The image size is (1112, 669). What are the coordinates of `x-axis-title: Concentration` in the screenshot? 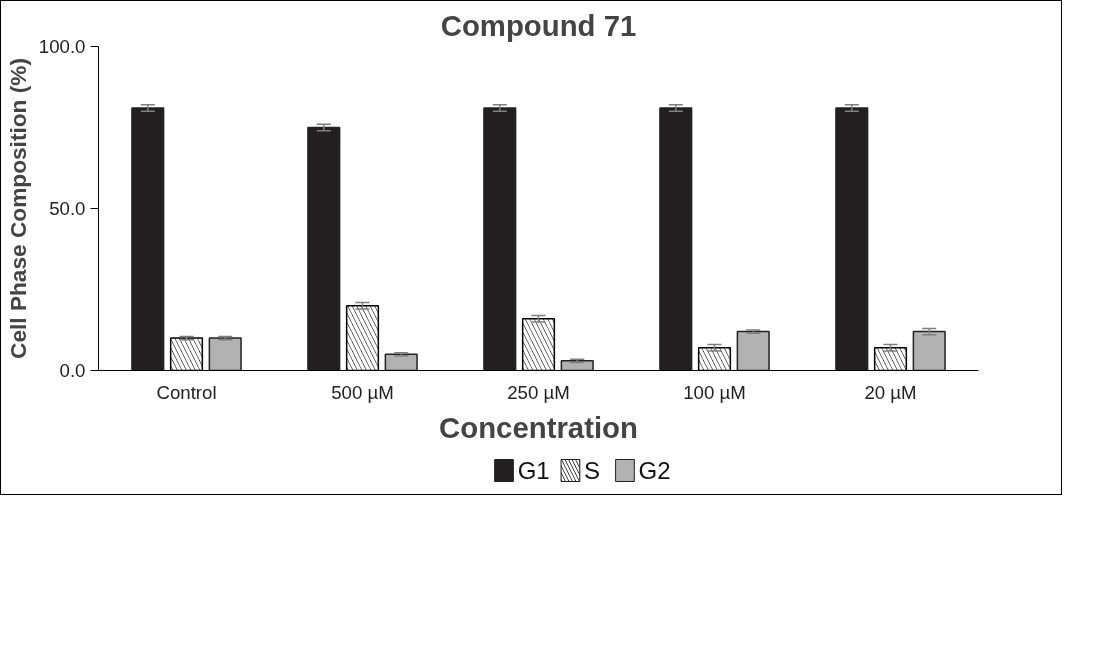 It's located at (538, 427).